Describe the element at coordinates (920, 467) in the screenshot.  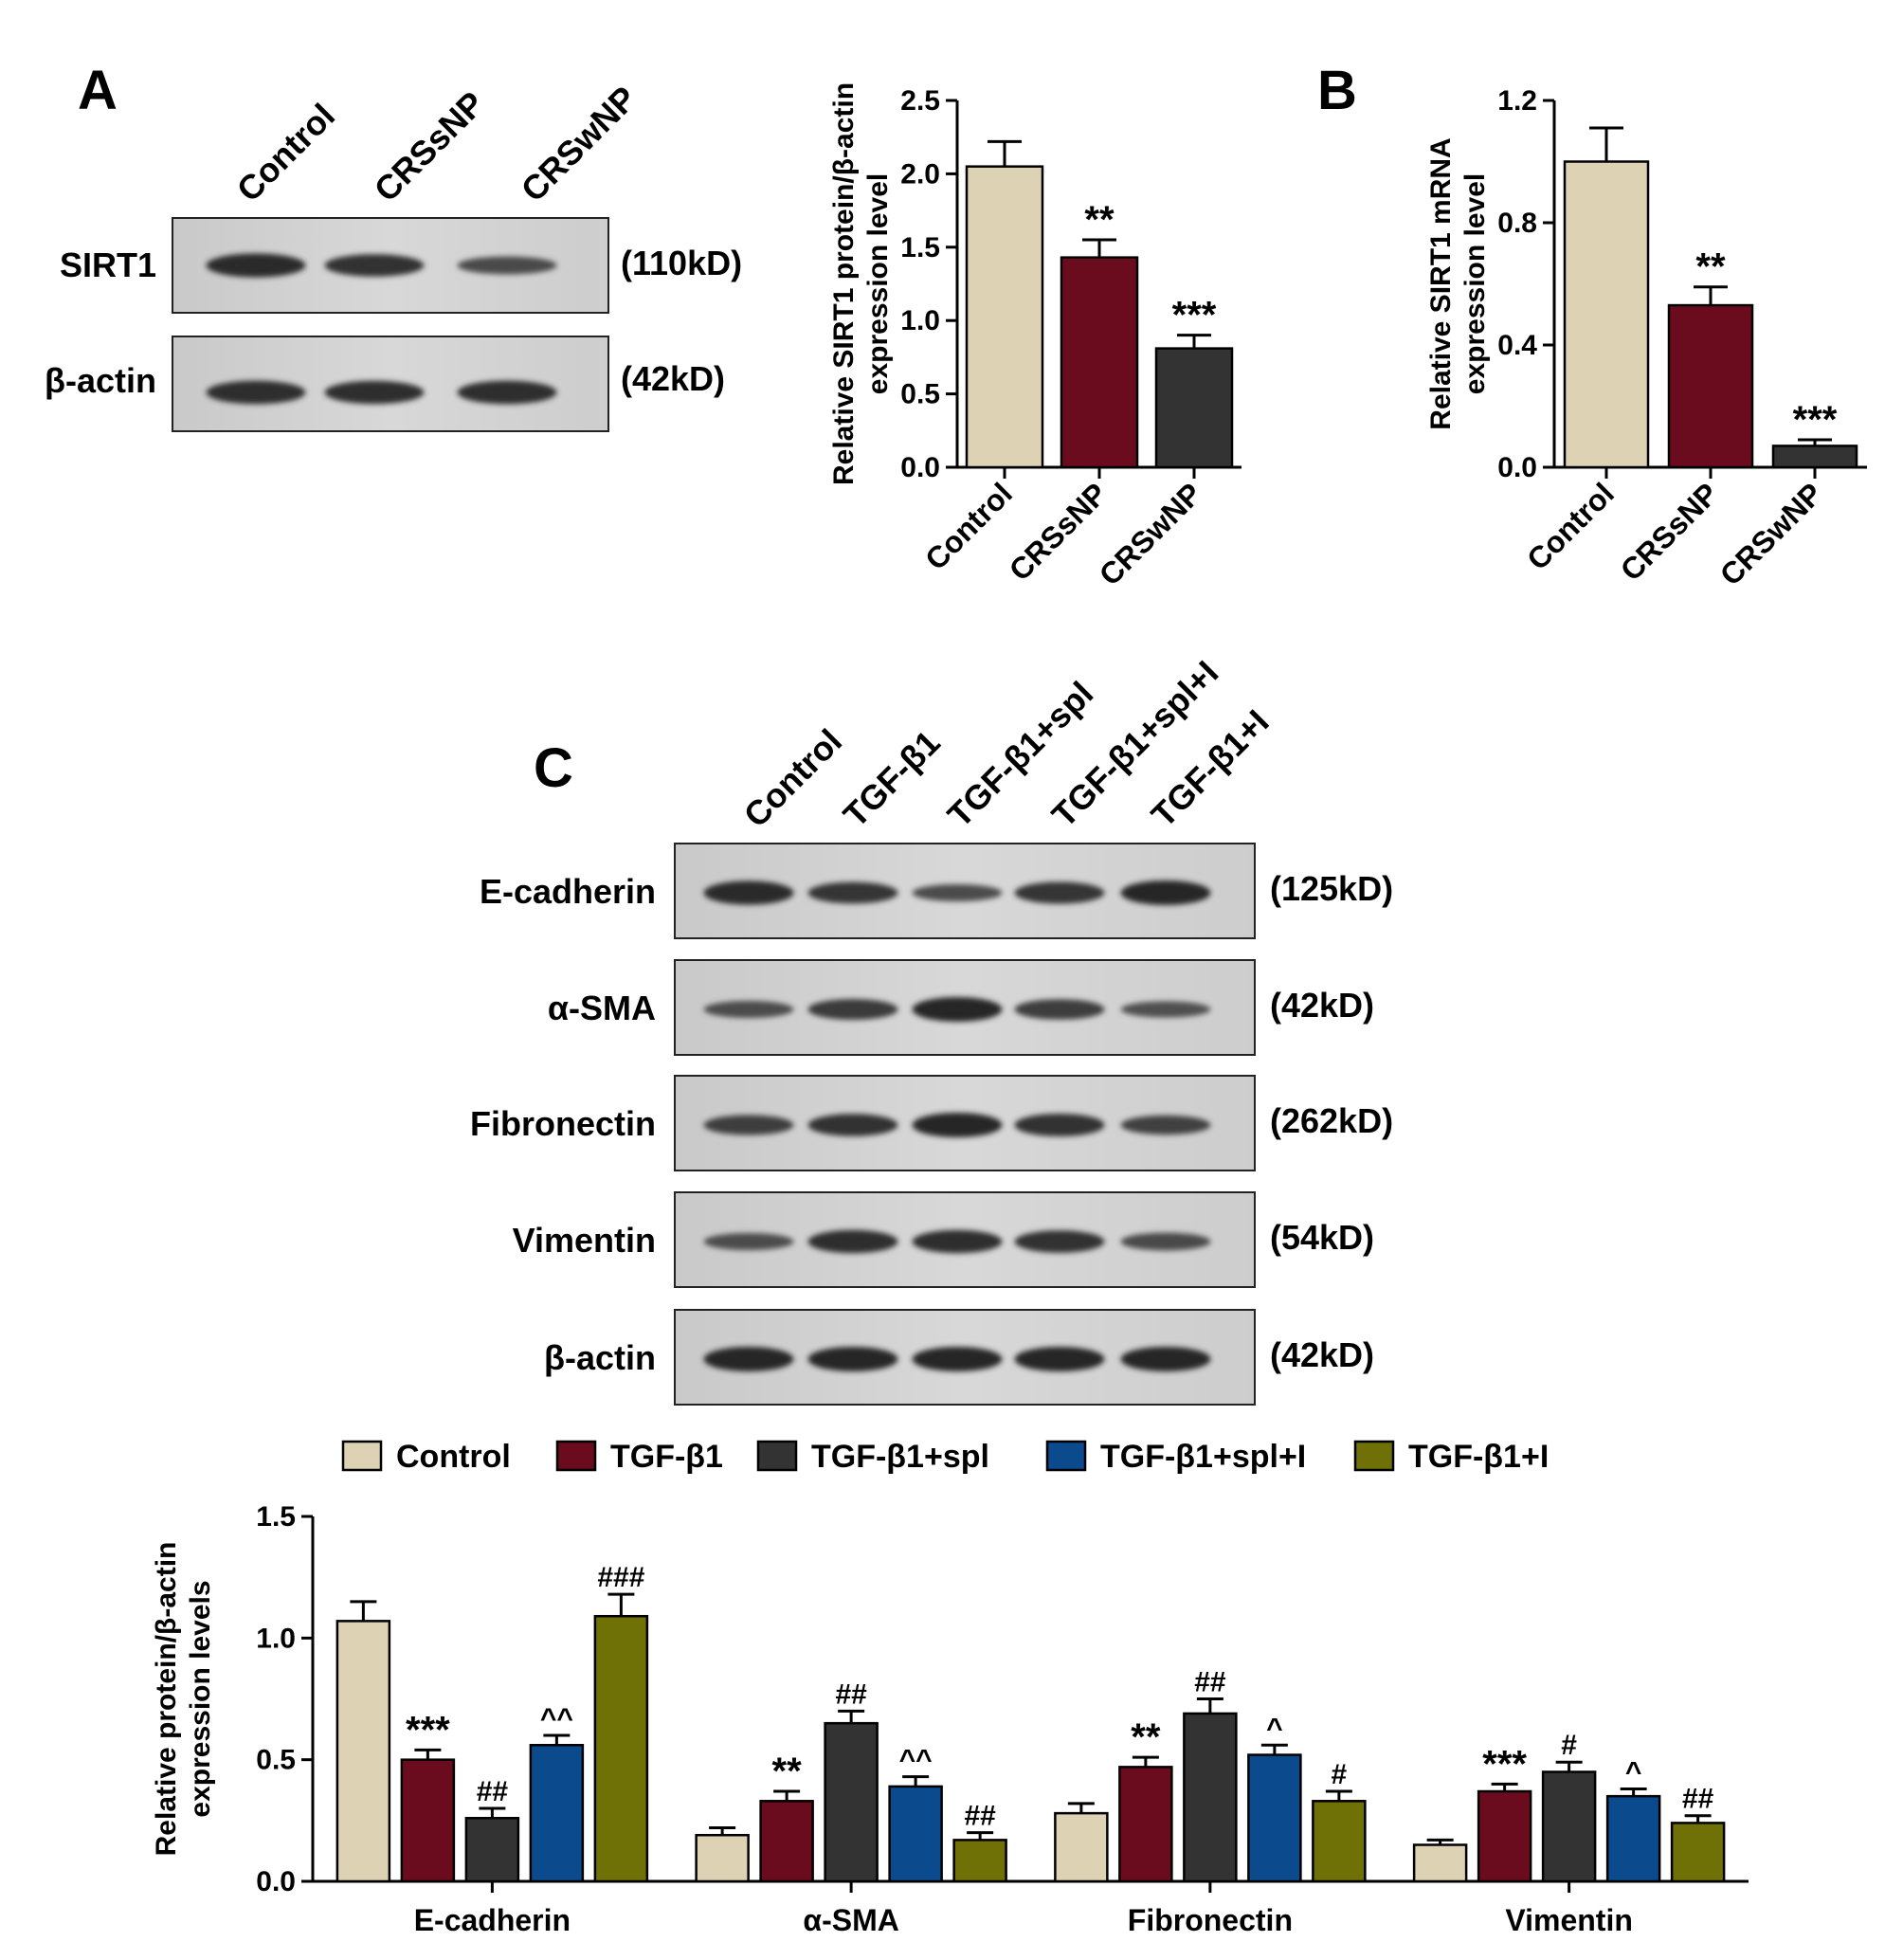
I see `A-bar-ytick-label-0: 0.0` at that location.